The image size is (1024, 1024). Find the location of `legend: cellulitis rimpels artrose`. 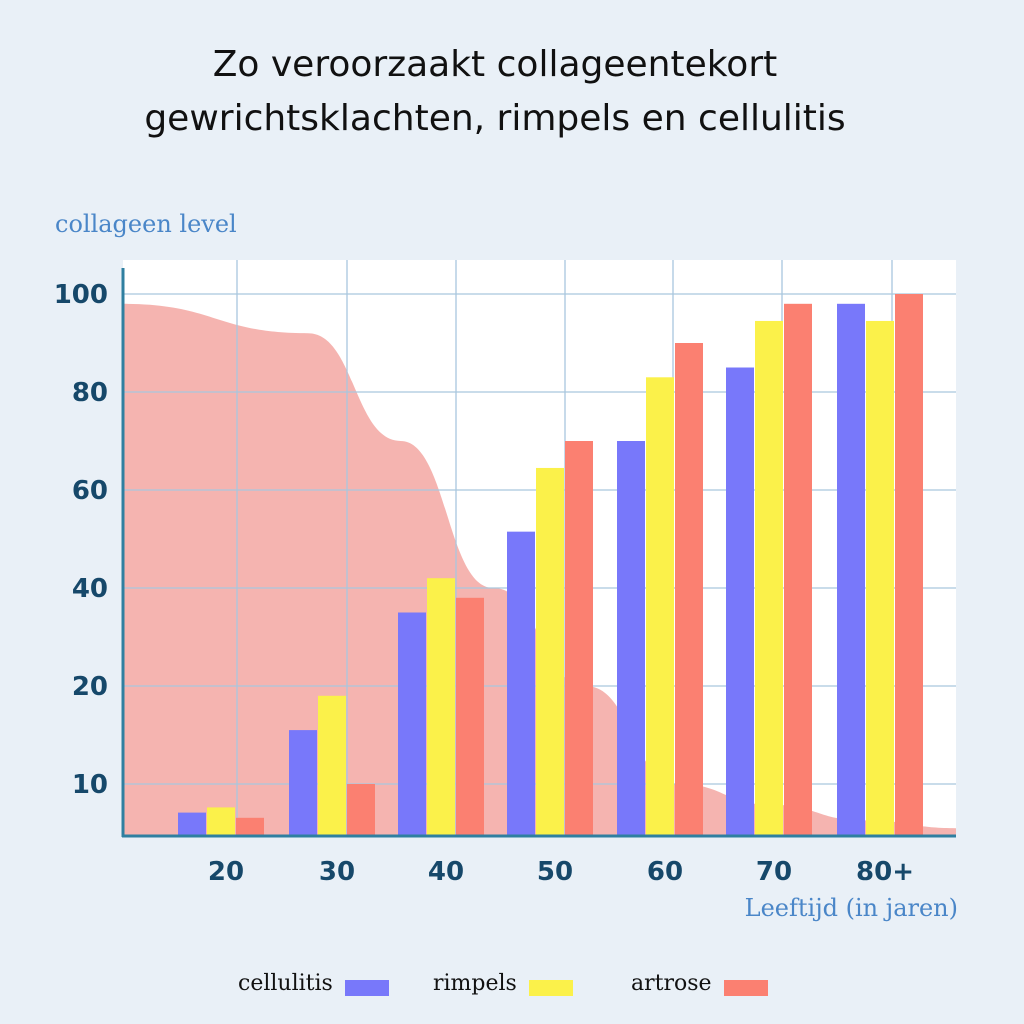

legend: cellulitis rimpels artrose is located at coordinates (512, 988).